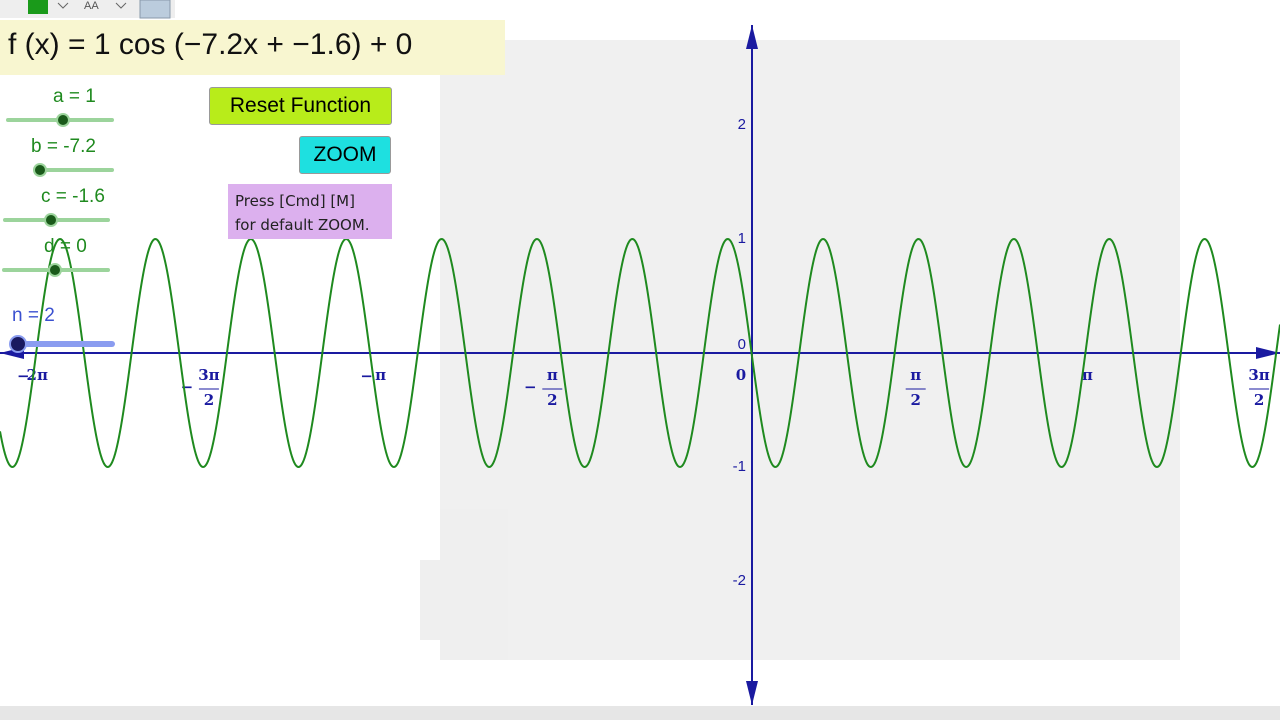 The width and height of the screenshot is (1280, 720). Describe the element at coordinates (37, 375) in the screenshot. I see `x-tick-label: 2π` at that location.